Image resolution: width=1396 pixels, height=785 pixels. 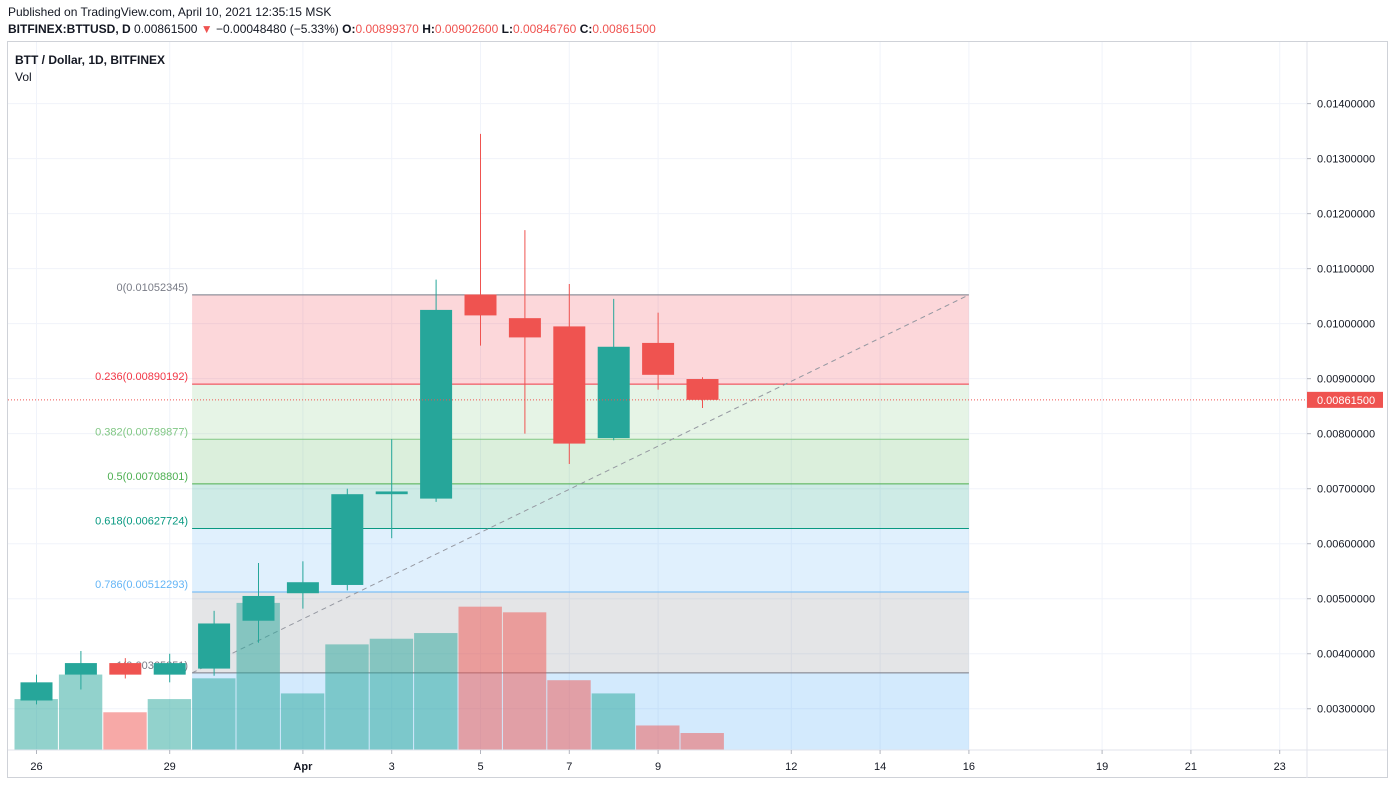 I want to click on down-arrow-icon: ▼, so click(x=206, y=29).